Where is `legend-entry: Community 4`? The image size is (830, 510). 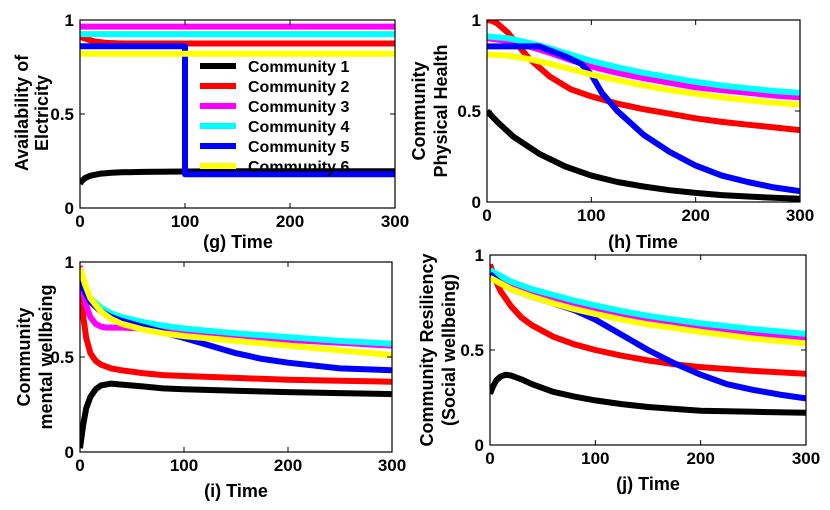
legend-entry: Community 4 is located at coordinates (298, 127).